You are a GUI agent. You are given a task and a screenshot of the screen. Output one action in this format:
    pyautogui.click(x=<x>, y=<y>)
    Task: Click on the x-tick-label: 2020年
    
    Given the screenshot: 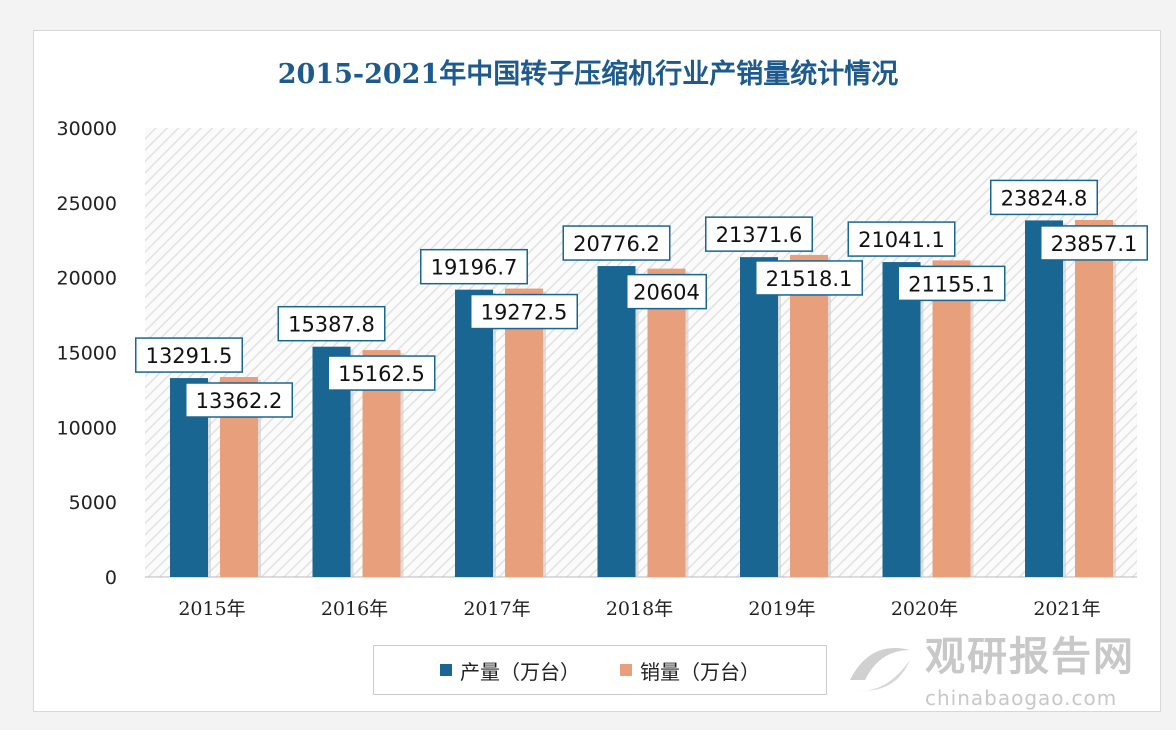 What is the action you would take?
    pyautogui.click(x=924, y=609)
    